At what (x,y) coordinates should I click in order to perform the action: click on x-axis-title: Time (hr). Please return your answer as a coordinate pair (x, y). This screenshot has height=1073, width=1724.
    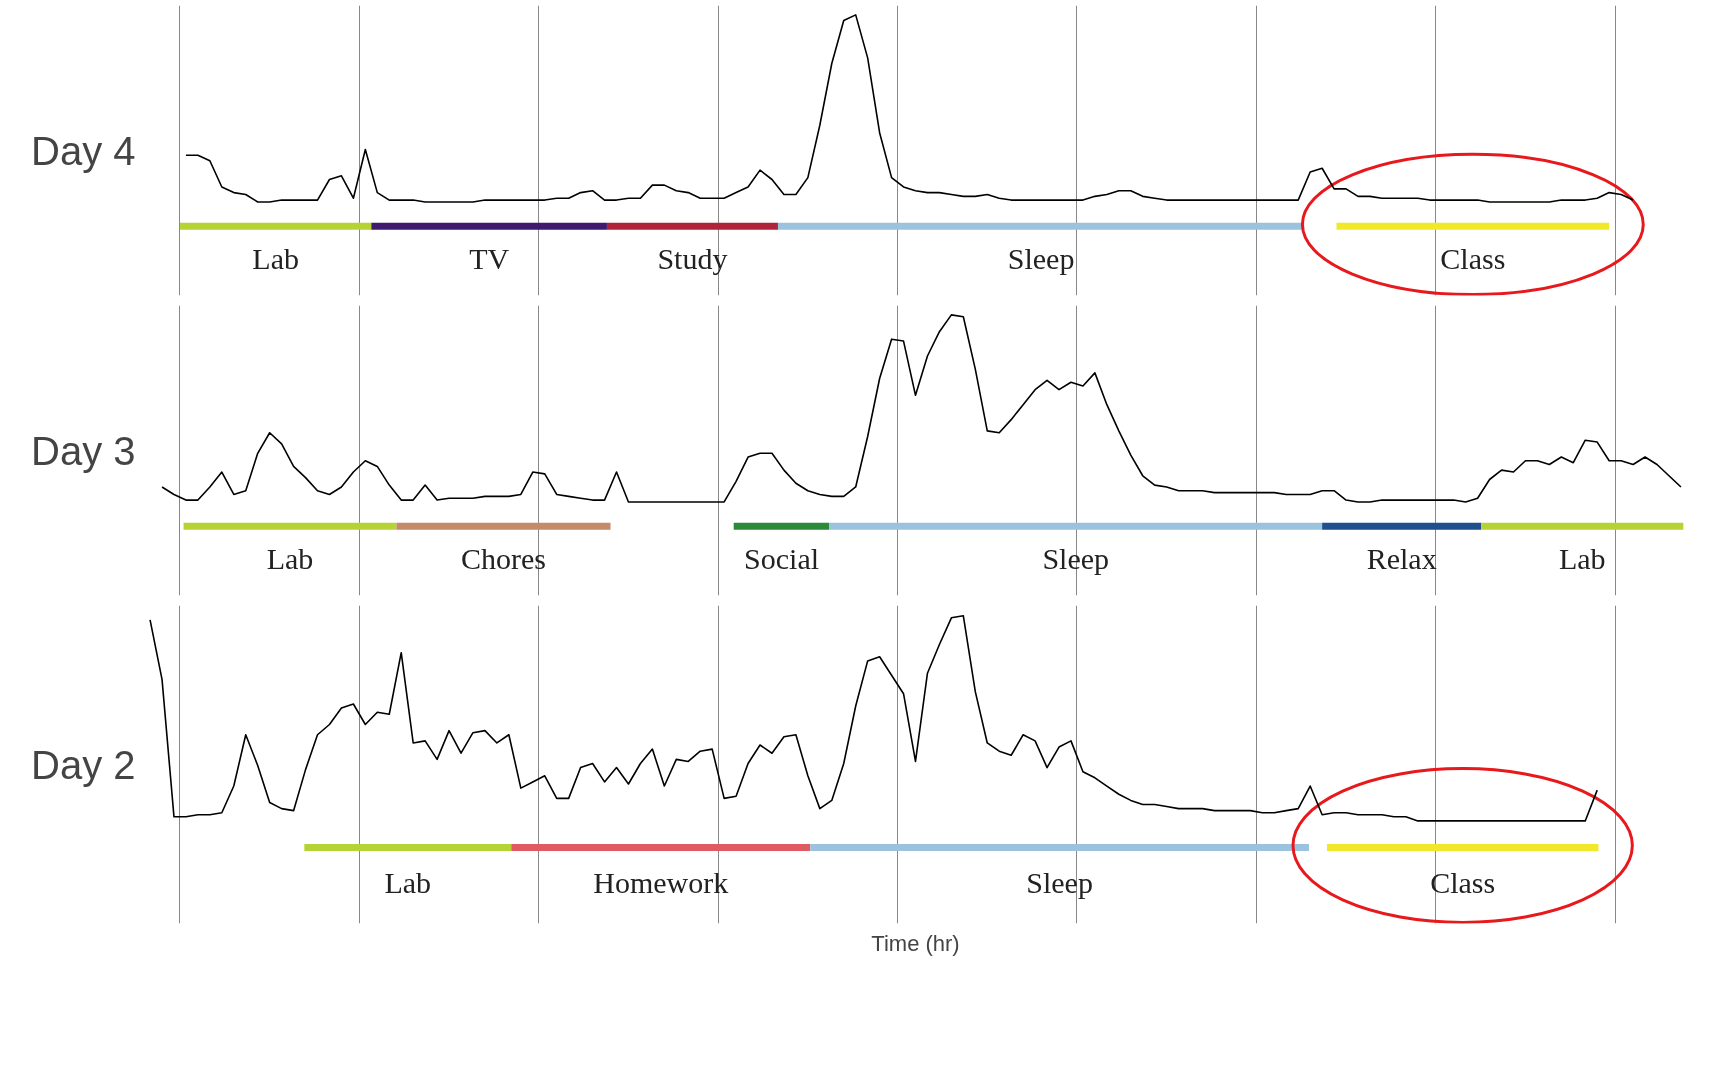
    Looking at the image, I should click on (915, 943).